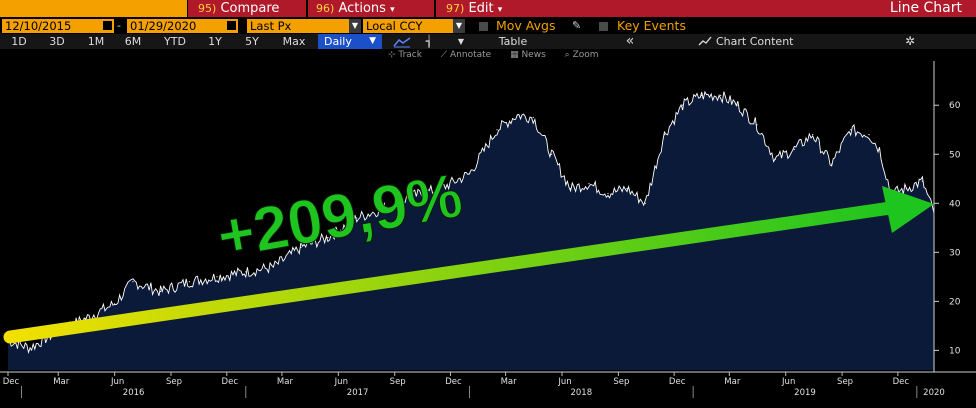  I want to click on compare-number: 95), so click(207, 8).